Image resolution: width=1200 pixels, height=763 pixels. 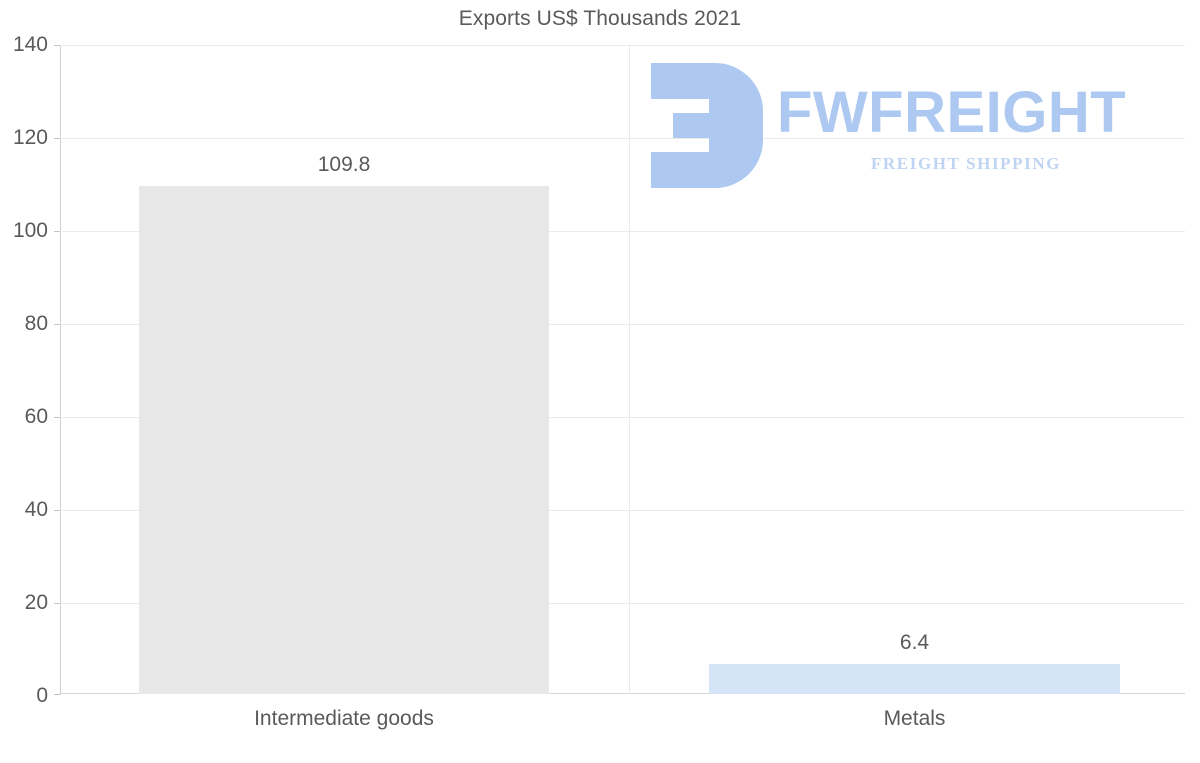 What do you see at coordinates (36, 416) in the screenshot?
I see `y-axis-tick-label-60: 60` at bounding box center [36, 416].